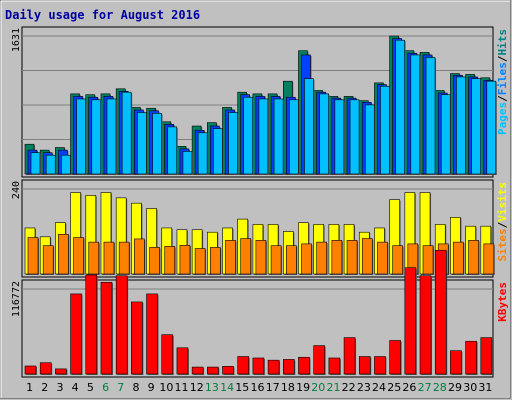  Describe the element at coordinates (16, 299) in the screenshot. I see `y-max-label: 116772` at that location.